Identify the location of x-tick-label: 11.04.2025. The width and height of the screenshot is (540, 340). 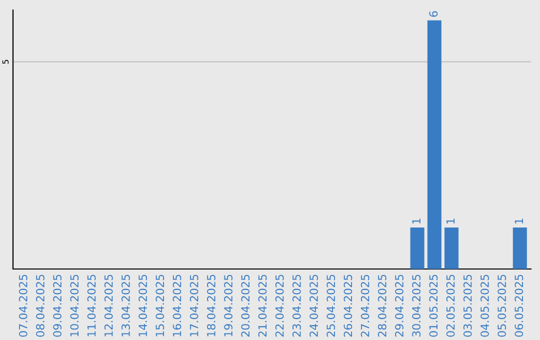
(91, 305).